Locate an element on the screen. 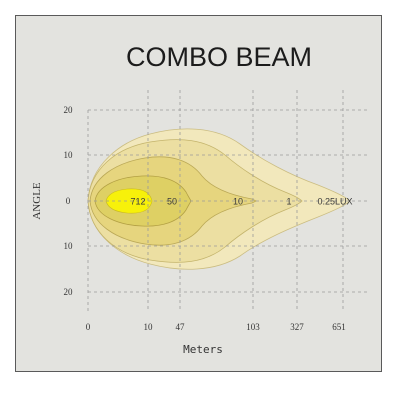 This screenshot has width=400, height=400. x-tick-label: 651 is located at coordinates (339, 327).